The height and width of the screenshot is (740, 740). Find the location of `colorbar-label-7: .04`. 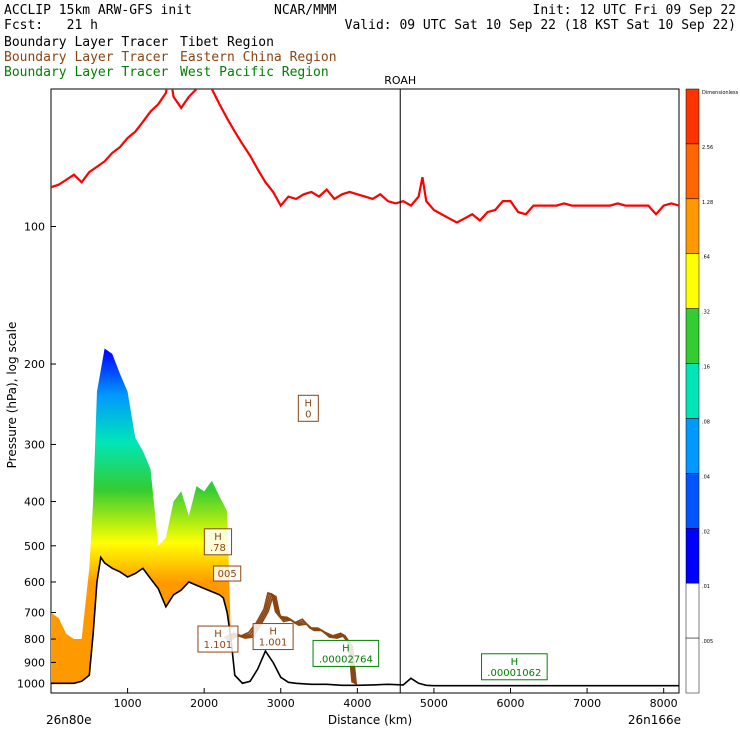

colorbar-label-7: .04 is located at coordinates (706, 477).